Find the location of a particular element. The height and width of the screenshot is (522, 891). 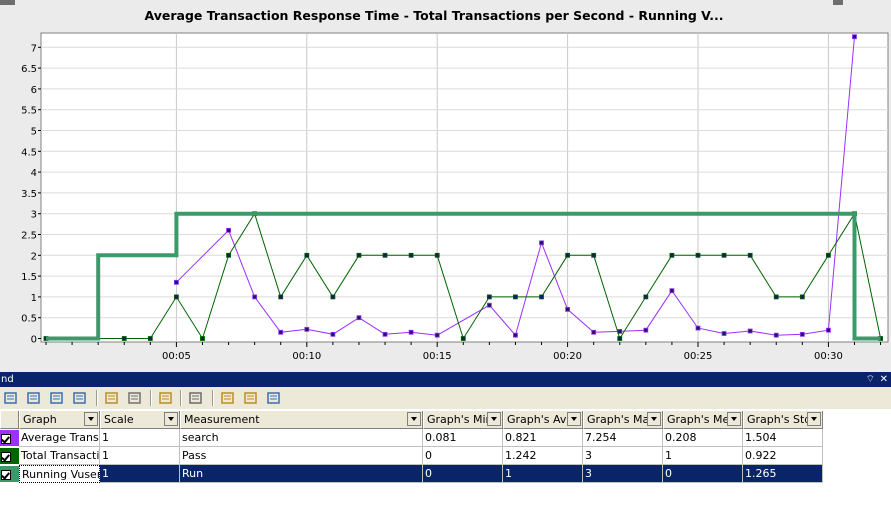

legend-icon-a is located at coordinates (228, 398).